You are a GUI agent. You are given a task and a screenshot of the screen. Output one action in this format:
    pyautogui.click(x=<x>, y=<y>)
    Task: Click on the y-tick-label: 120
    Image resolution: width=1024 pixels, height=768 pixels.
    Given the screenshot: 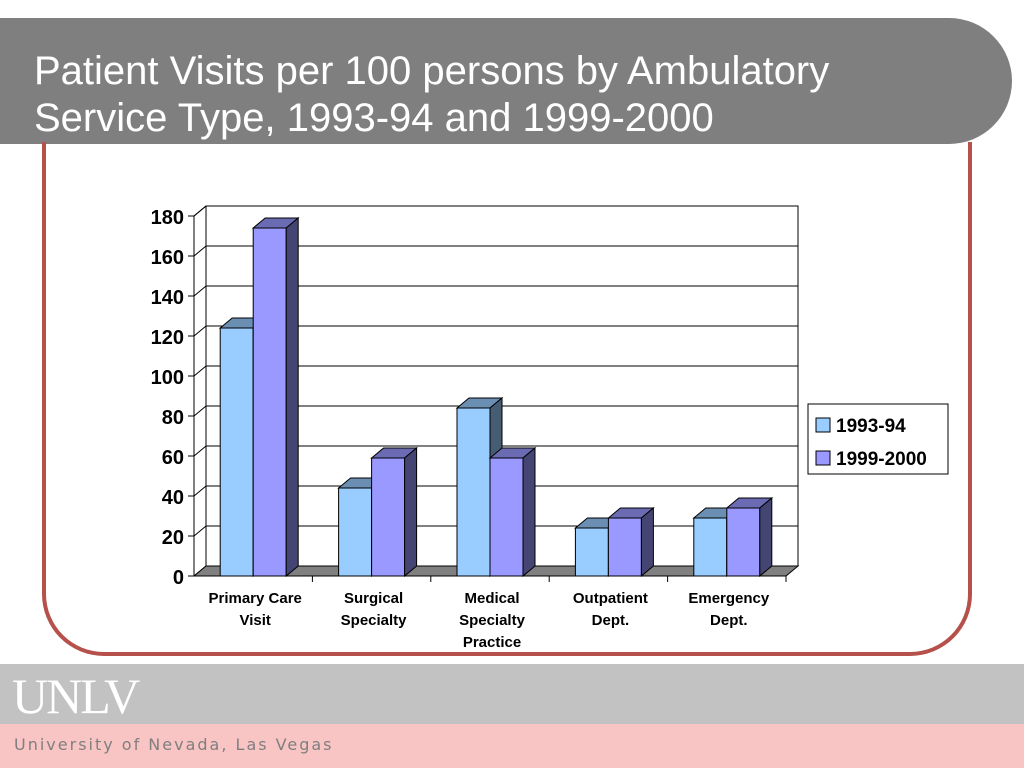 What is the action you would take?
    pyautogui.click(x=167, y=338)
    